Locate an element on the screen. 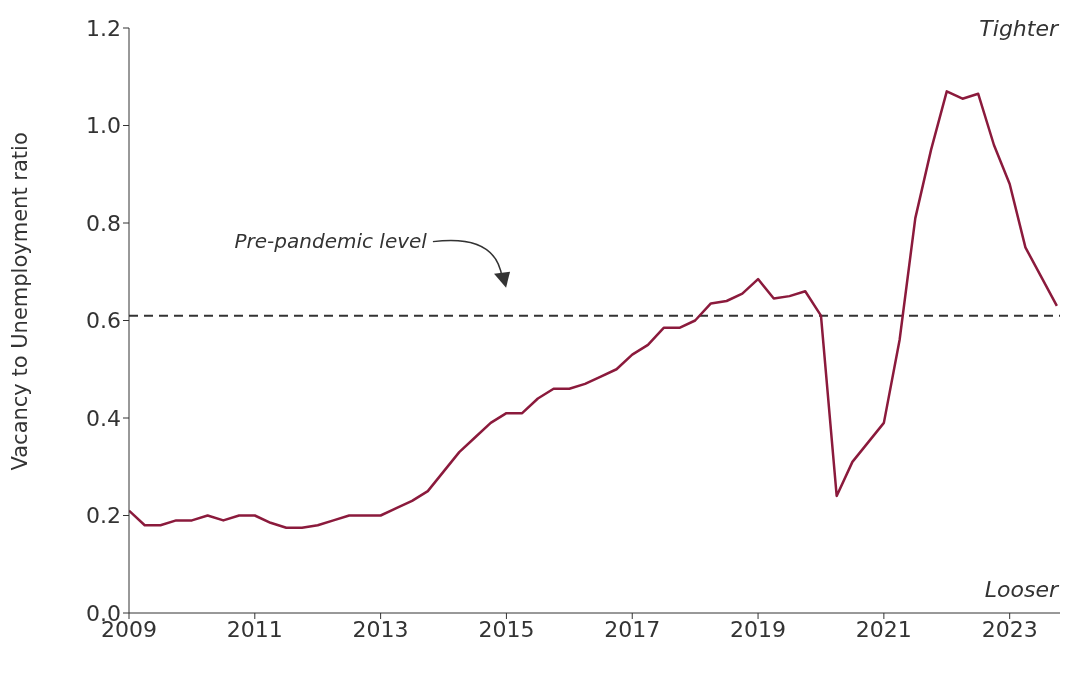 This screenshot has height=676, width=1066. annotation: Tighter is located at coordinates (1018, 28).